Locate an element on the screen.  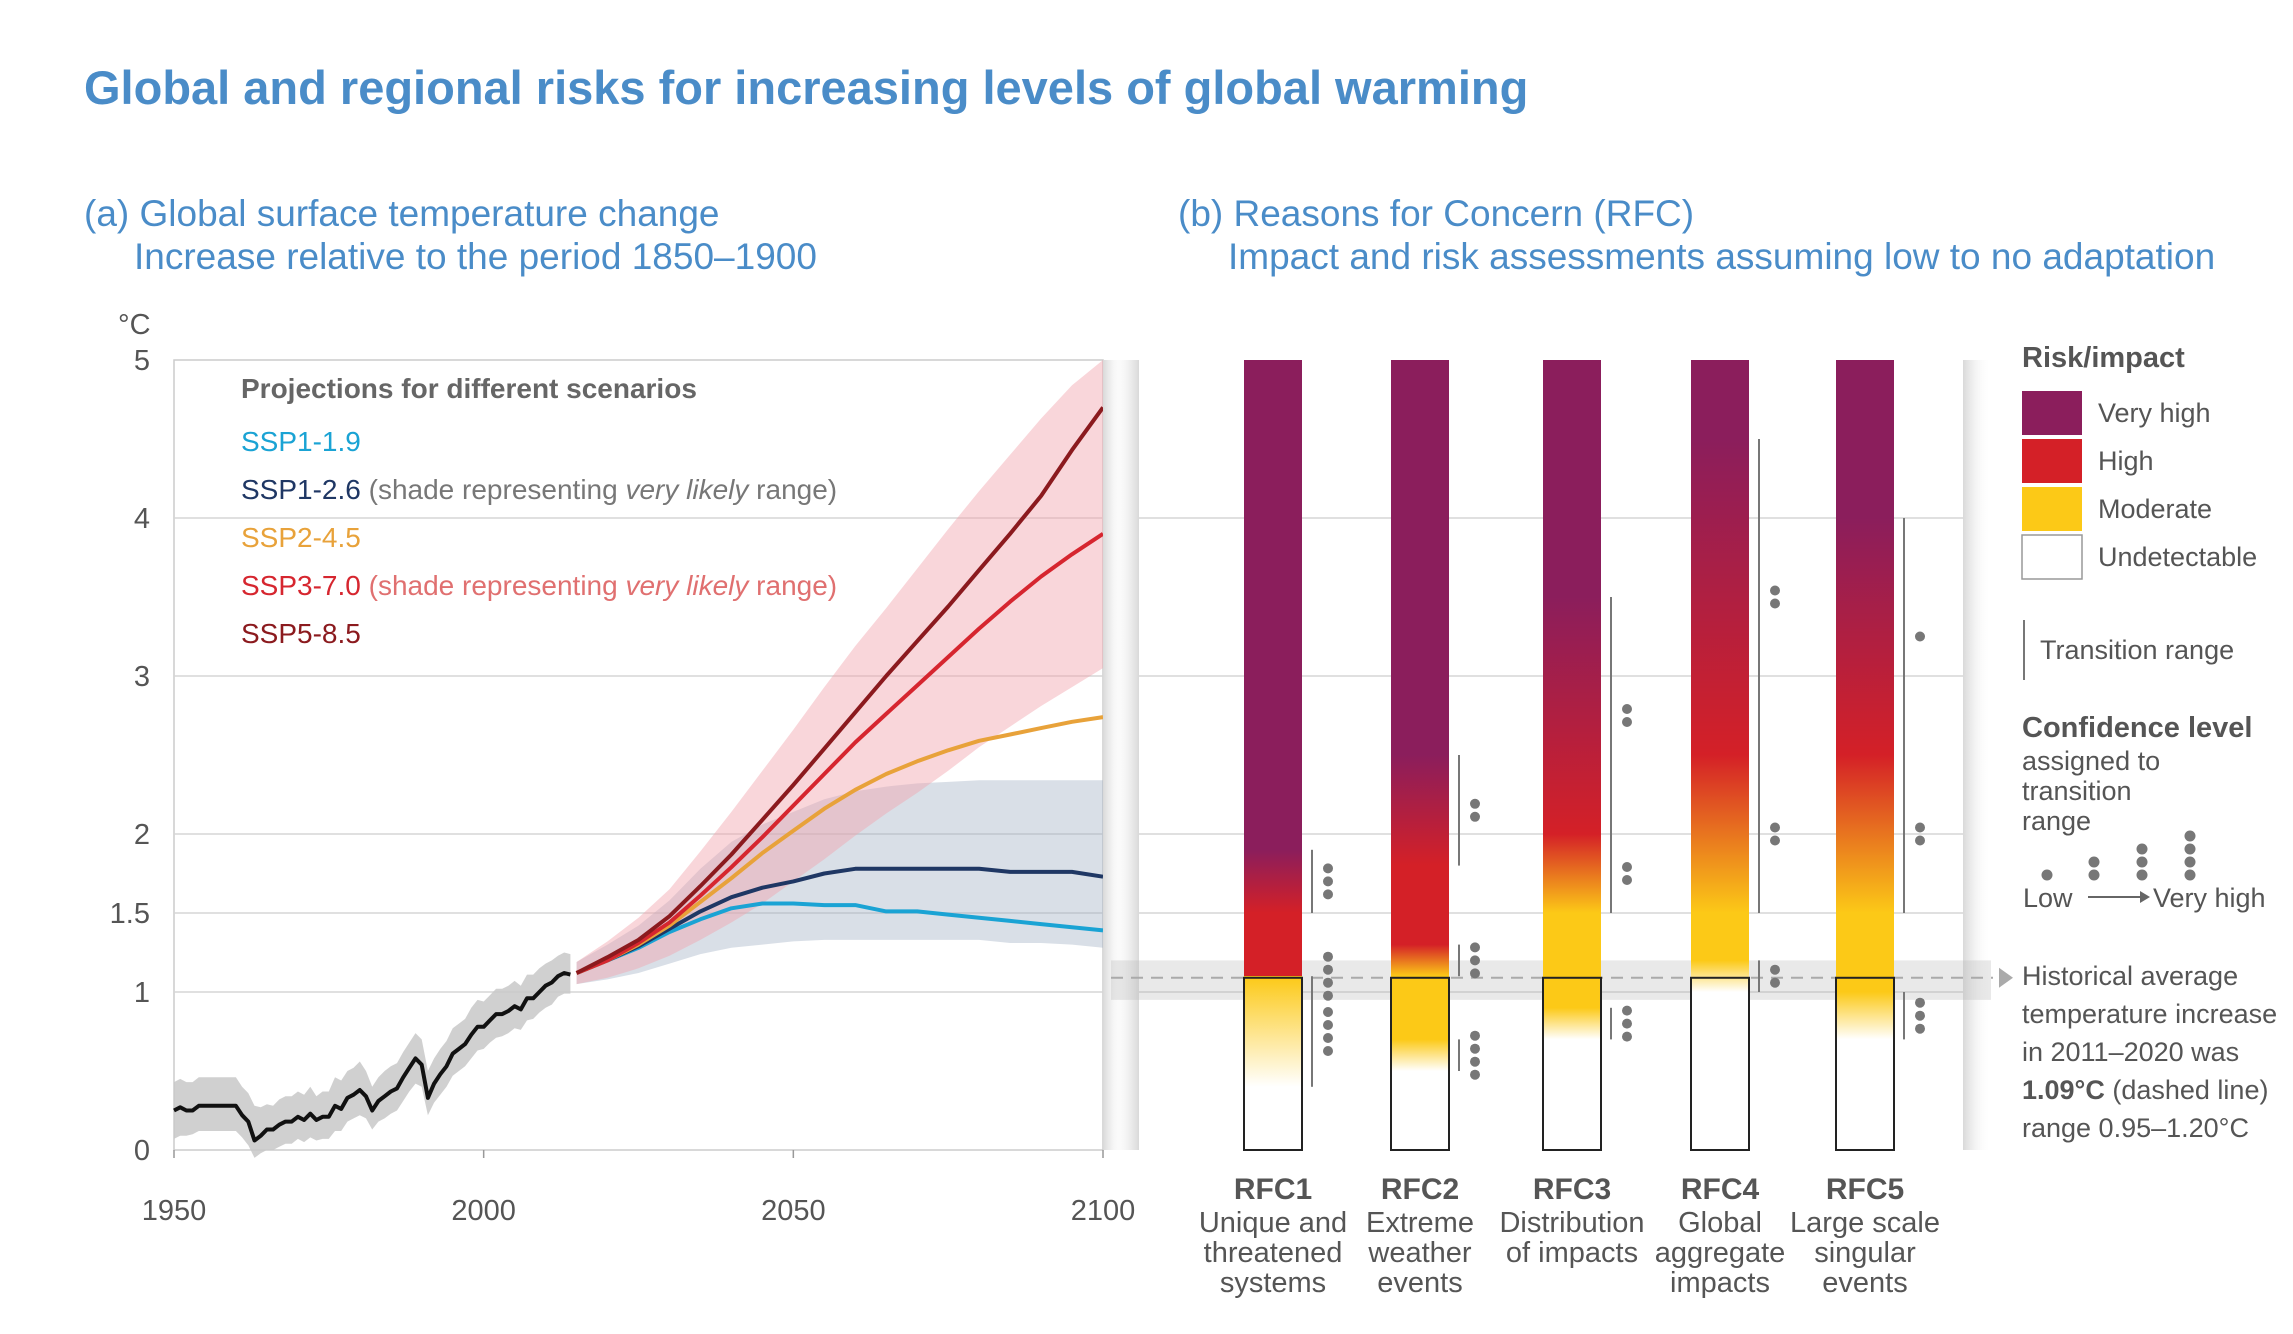
historical-value: 1.09°C is located at coordinates (2063, 1090).